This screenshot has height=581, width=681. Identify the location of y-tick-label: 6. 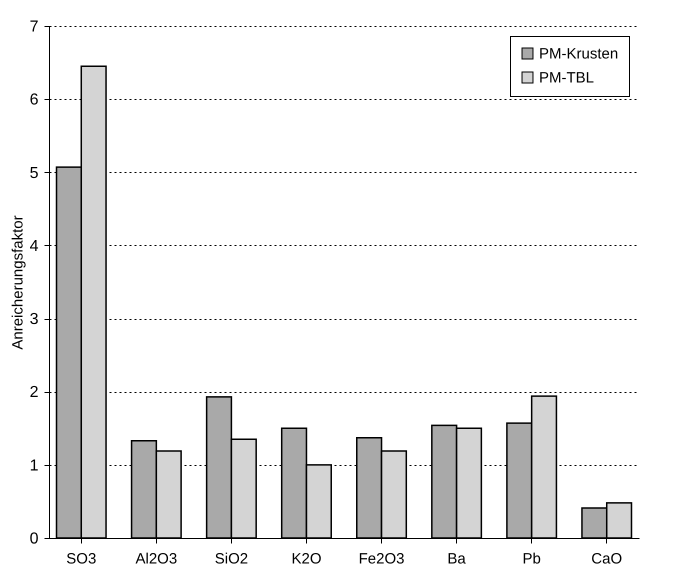
(34, 100).